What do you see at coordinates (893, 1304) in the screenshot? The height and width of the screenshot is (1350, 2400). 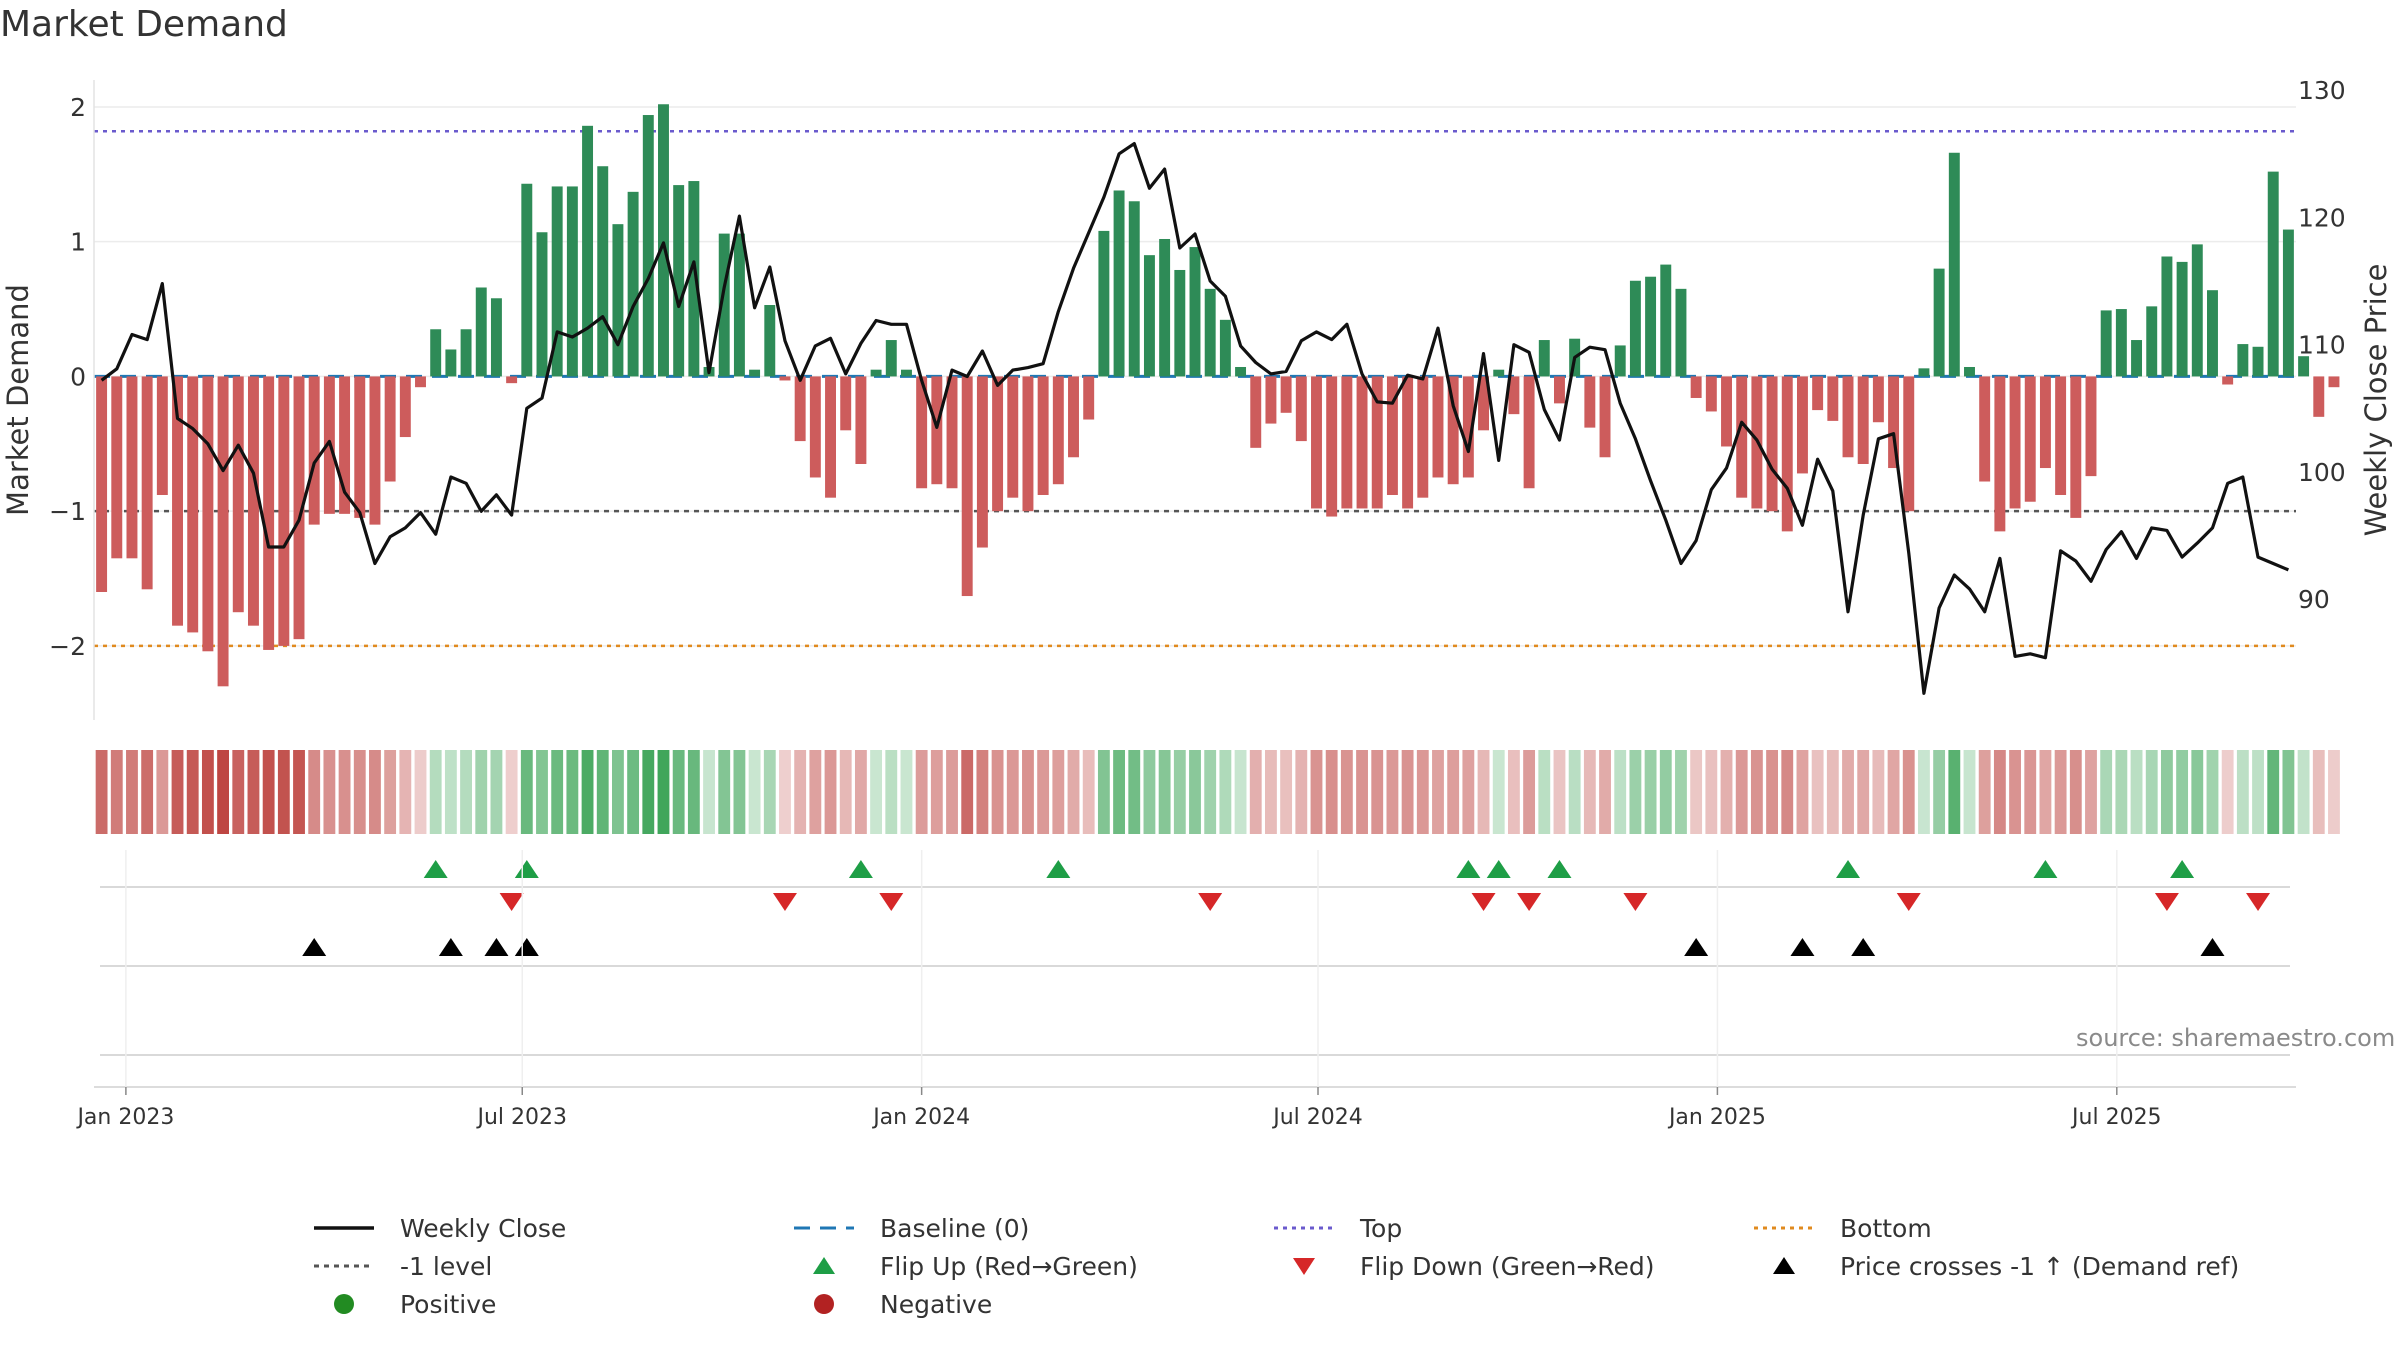 I see `legend-negative: Negative` at bounding box center [893, 1304].